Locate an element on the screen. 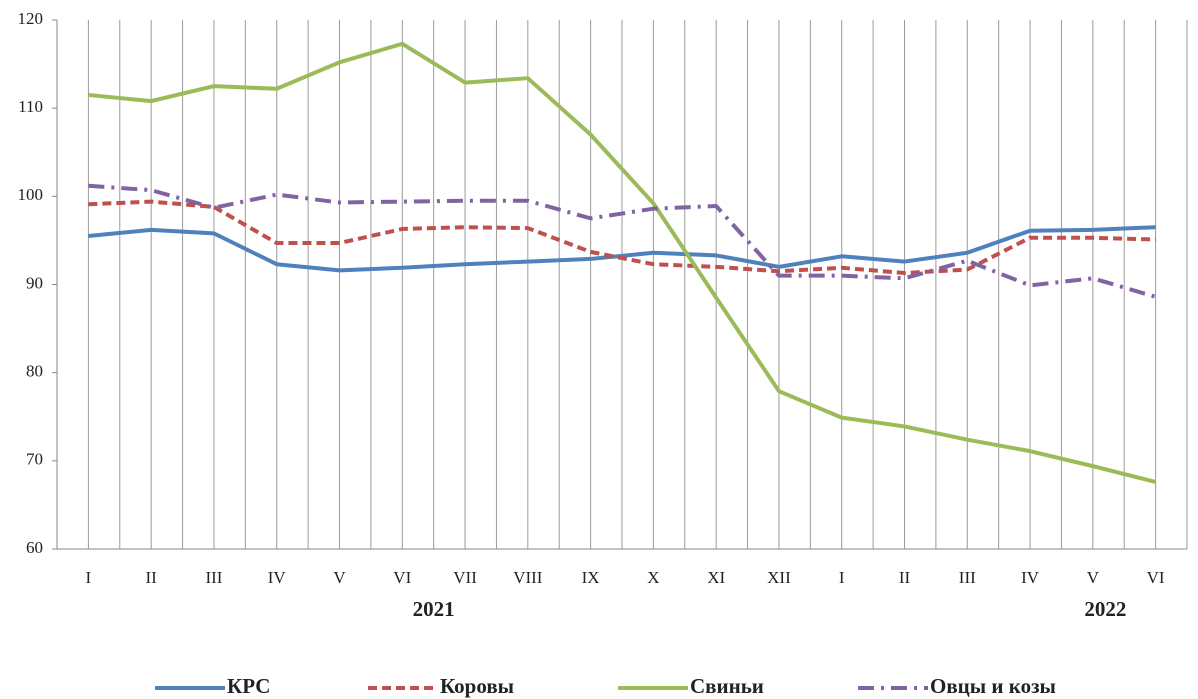 This screenshot has height=699, width=1198. x-tick-label: XII is located at coordinates (779, 577).